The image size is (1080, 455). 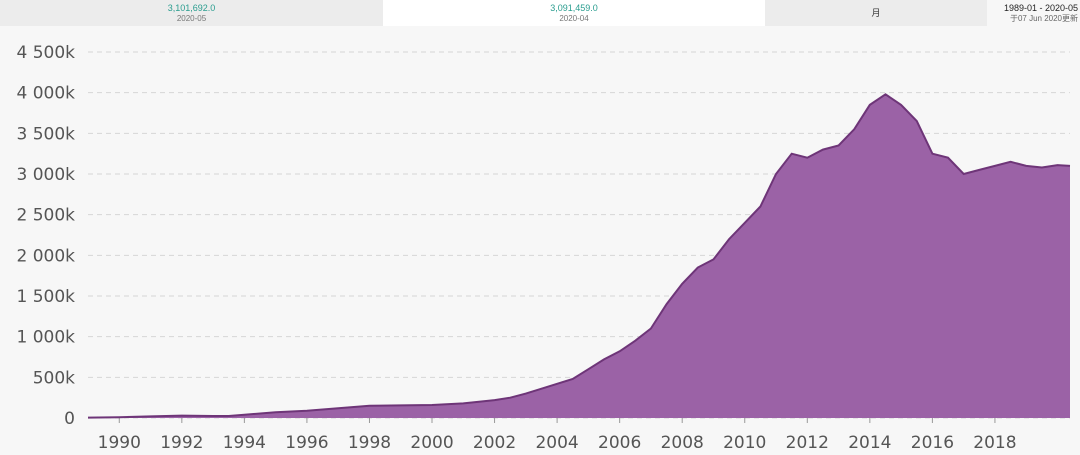 I want to click on y-tick-label: 500k, so click(x=54, y=378).